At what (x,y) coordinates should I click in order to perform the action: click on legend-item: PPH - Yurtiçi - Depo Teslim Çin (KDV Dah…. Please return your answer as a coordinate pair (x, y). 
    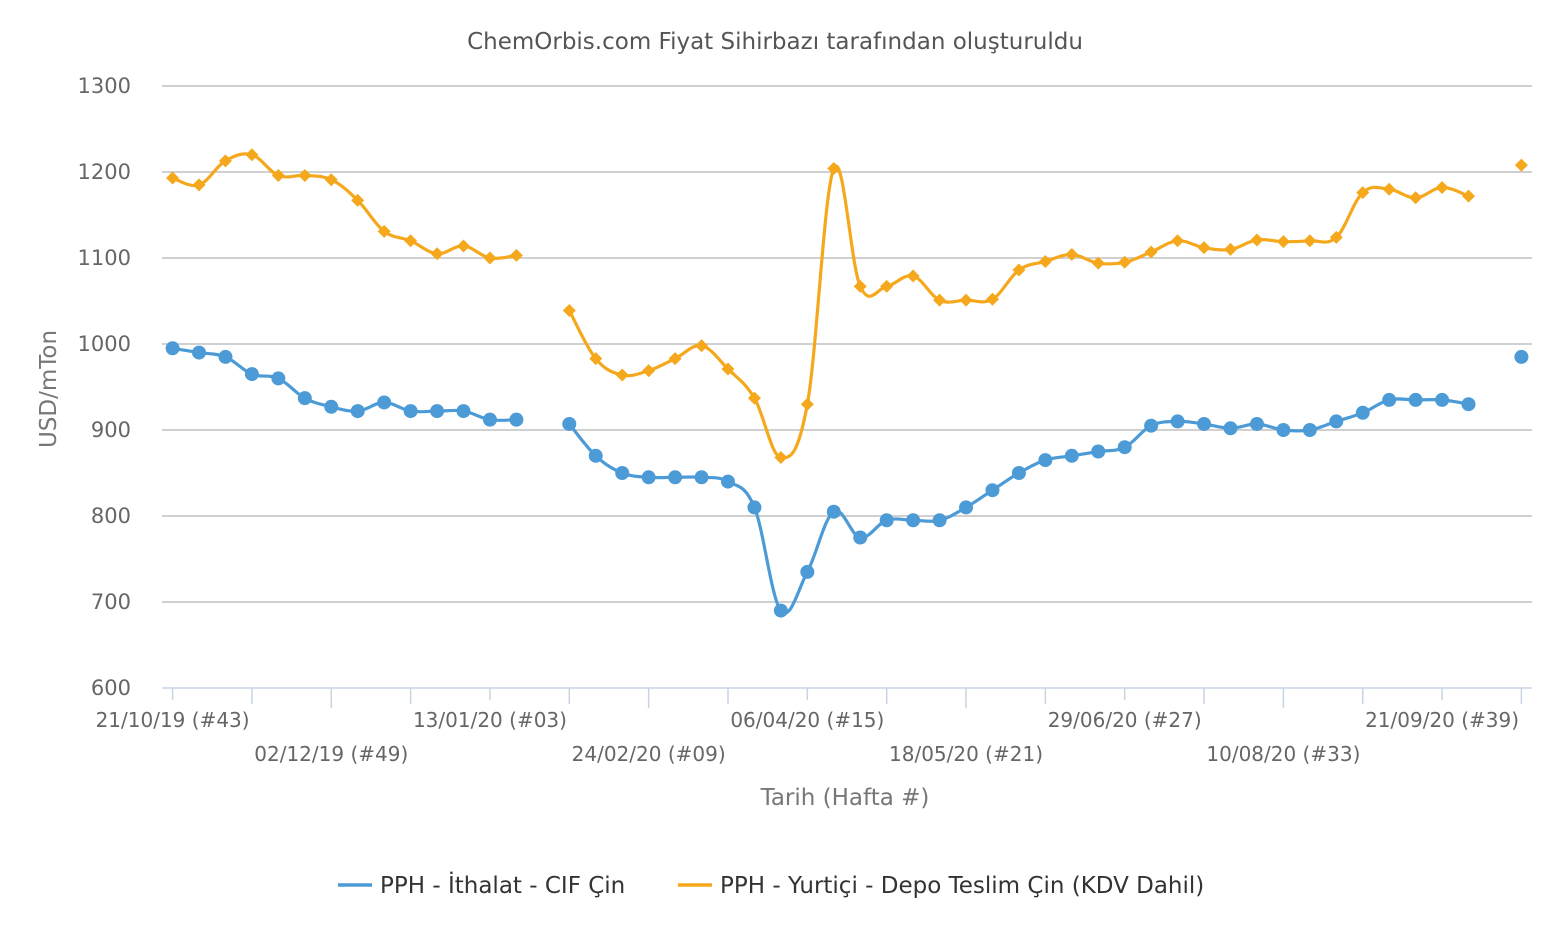
    Looking at the image, I should click on (941, 886).